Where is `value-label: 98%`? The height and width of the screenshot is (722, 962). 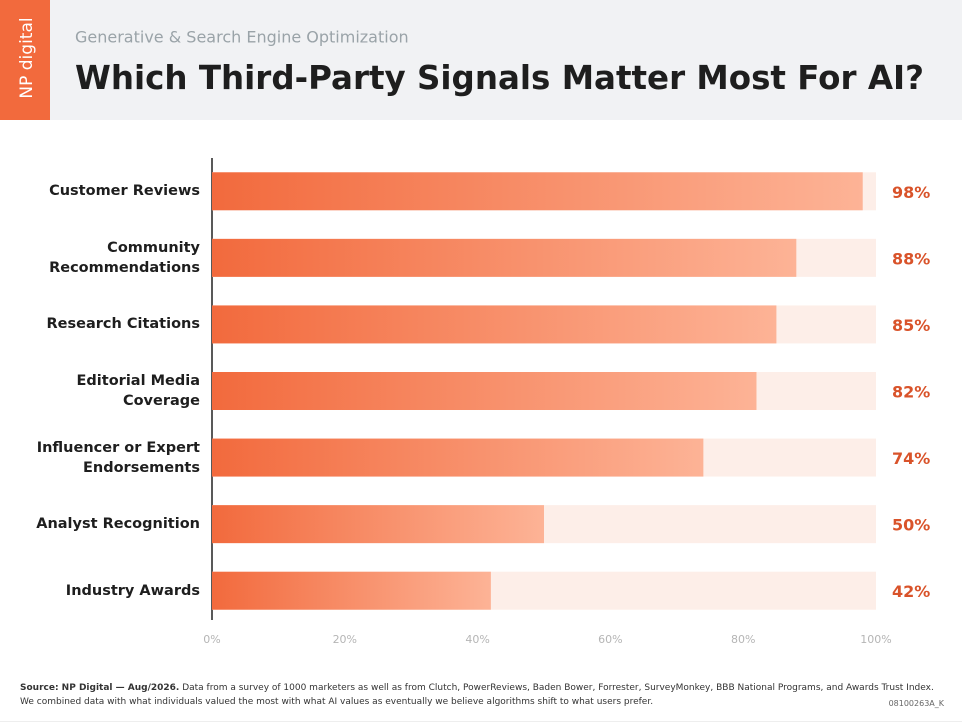 value-label: 98% is located at coordinates (911, 192).